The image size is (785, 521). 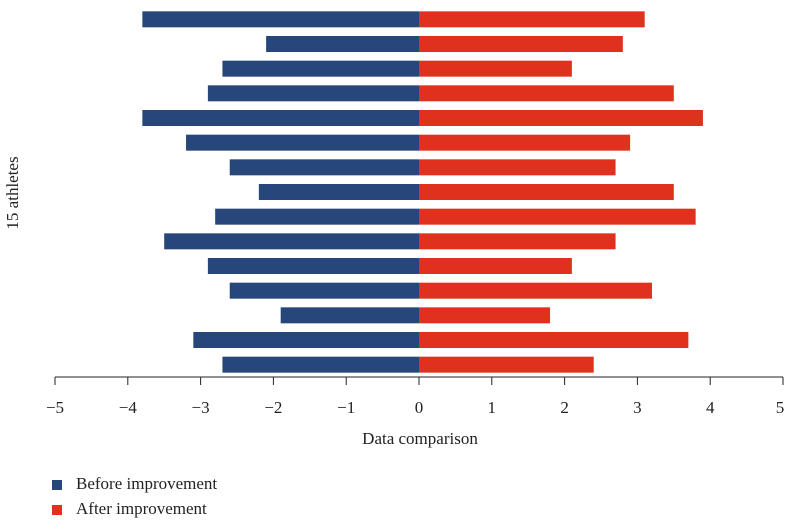 What do you see at coordinates (141, 508) in the screenshot?
I see `legend-label: After improvement` at bounding box center [141, 508].